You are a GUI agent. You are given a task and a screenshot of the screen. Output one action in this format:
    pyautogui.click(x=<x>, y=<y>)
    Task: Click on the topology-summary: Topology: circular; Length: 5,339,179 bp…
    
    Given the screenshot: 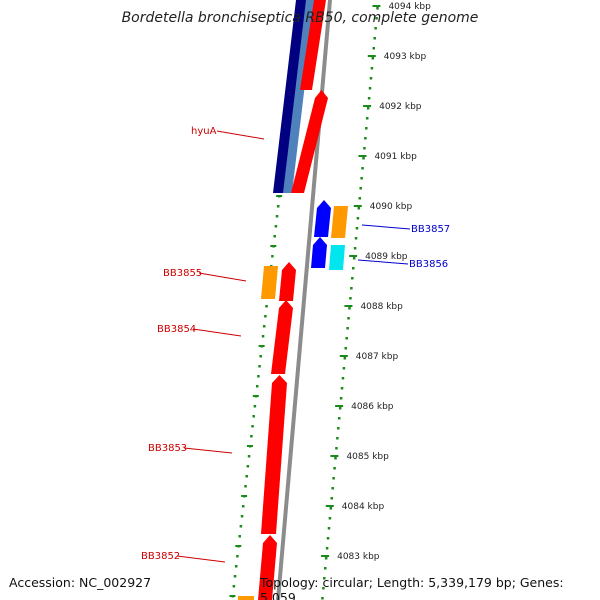 What is the action you would take?
    pyautogui.click(x=412, y=587)
    